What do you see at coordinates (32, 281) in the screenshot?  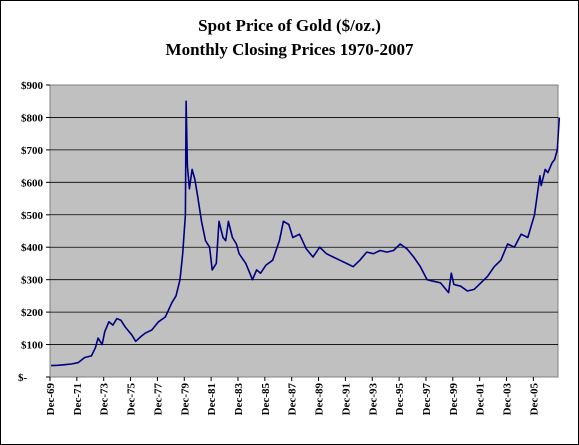 I see `y-tick-label: $300` at bounding box center [32, 281].